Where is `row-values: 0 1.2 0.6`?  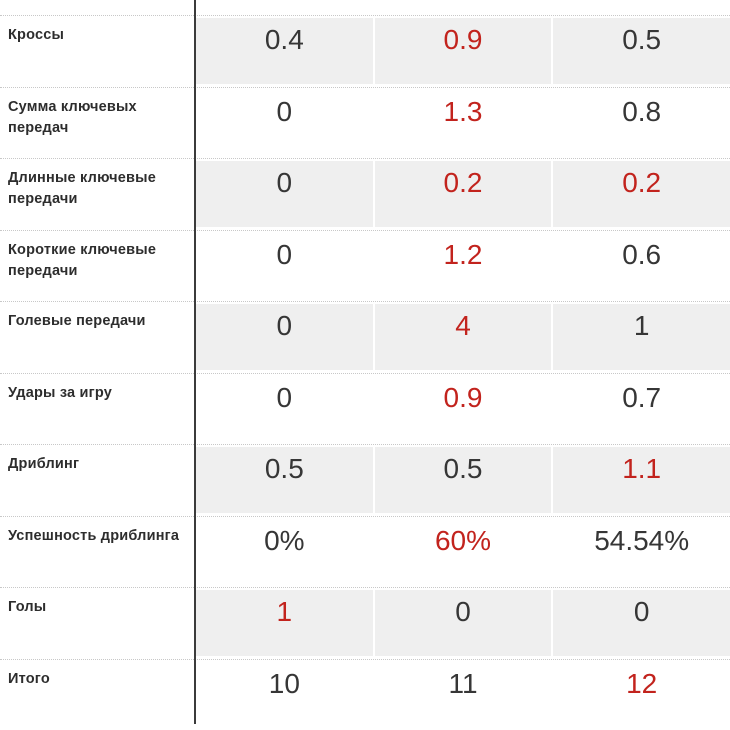 row-values: 0 1.2 0.6 is located at coordinates (463, 266).